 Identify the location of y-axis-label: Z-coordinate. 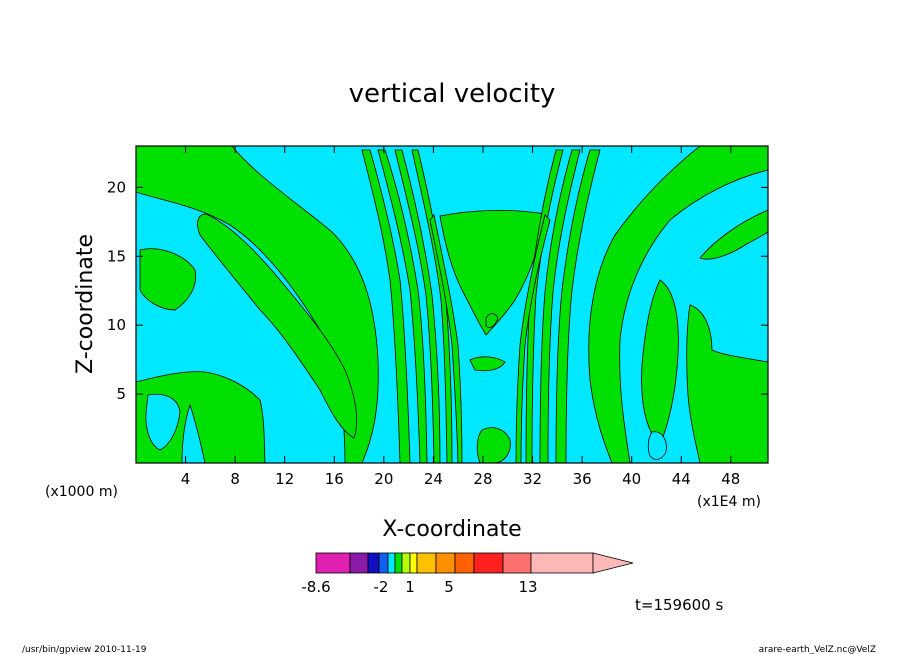
(85, 304).